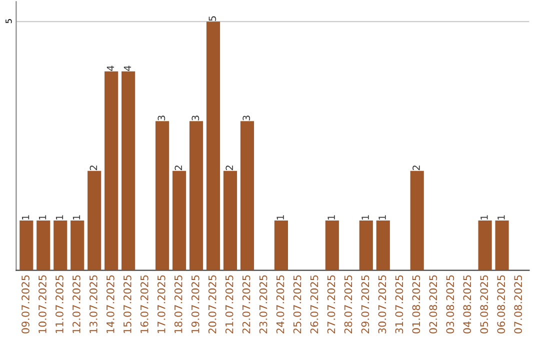 The width and height of the screenshot is (540, 340). I want to click on x-tick-label: 25.07.2025, so click(297, 304).